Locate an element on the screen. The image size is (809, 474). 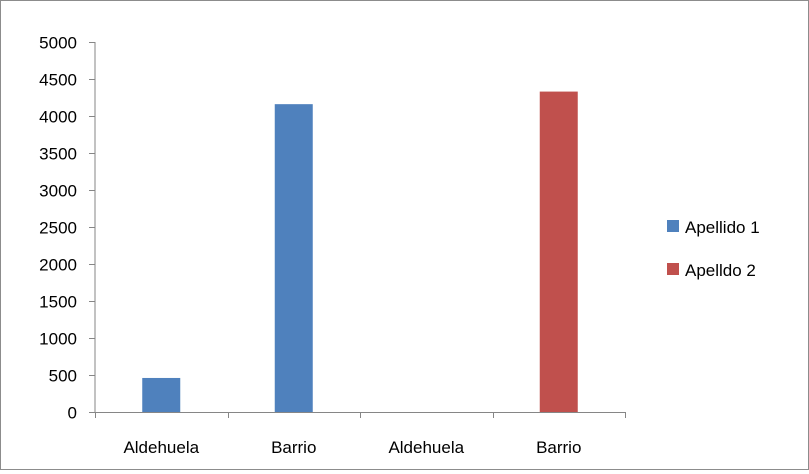
y-tick-label: 4500 is located at coordinates (58, 80).